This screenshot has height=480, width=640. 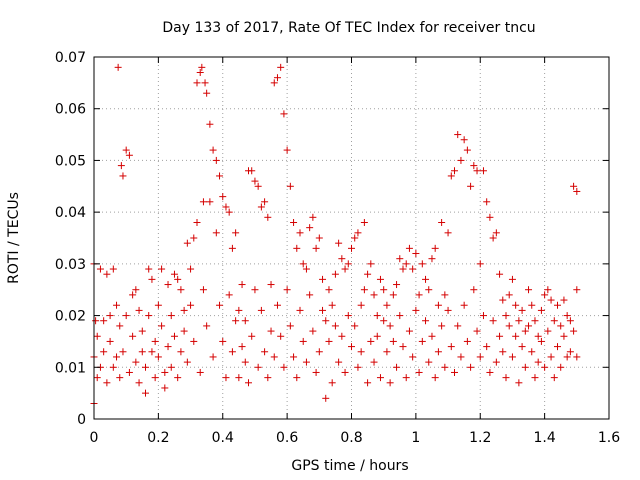 What do you see at coordinates (287, 438) in the screenshot?
I see `x-tick-label: 0.6` at bounding box center [287, 438].